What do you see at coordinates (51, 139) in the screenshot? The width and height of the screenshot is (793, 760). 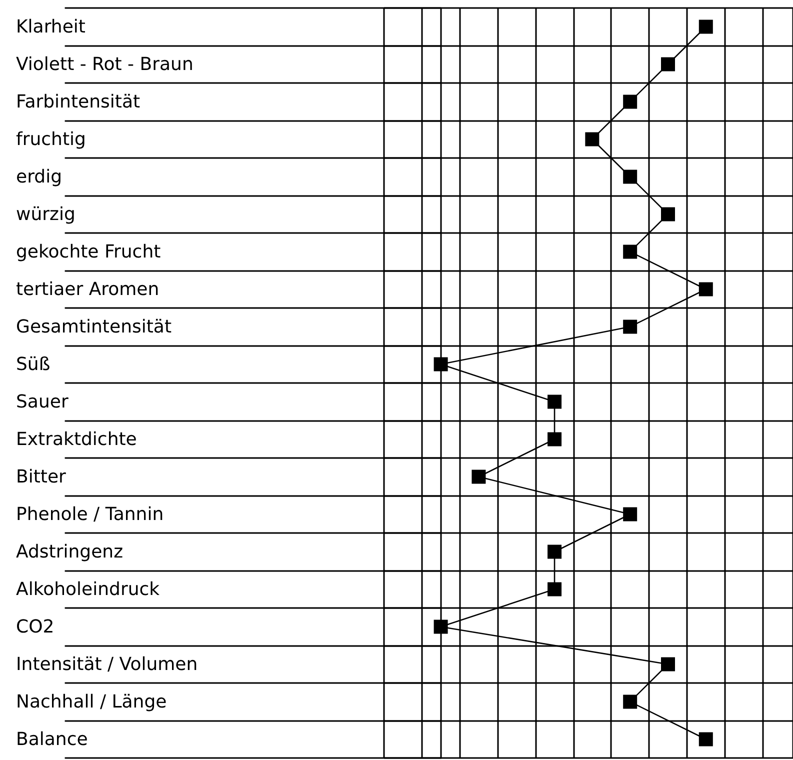 I see `y-tick-label: fruchtig` at bounding box center [51, 139].